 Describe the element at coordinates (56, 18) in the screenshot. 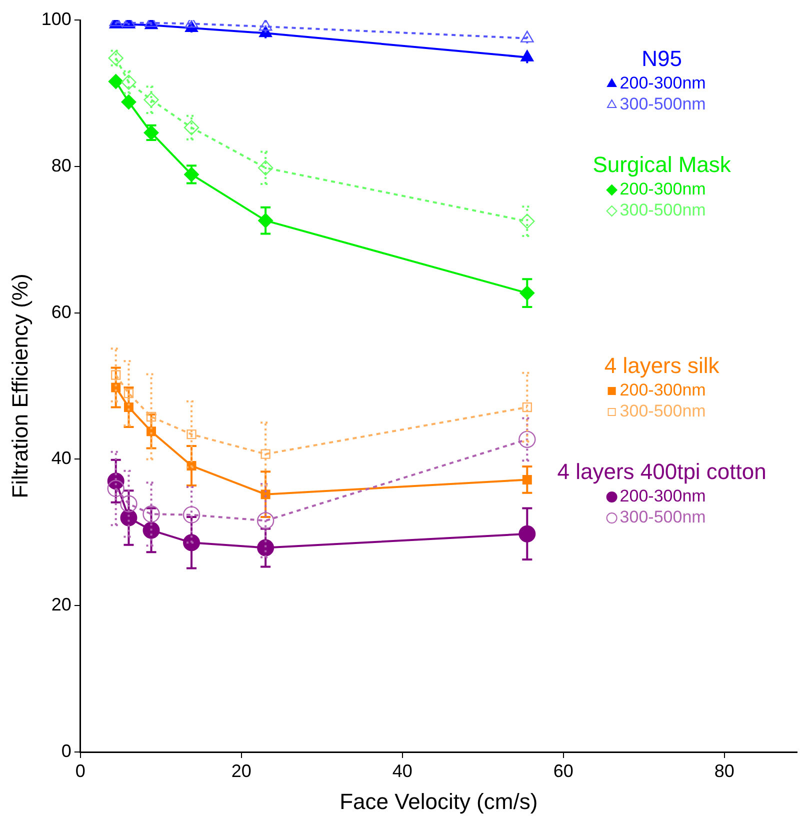

I see `y-tick-label: 100` at that location.